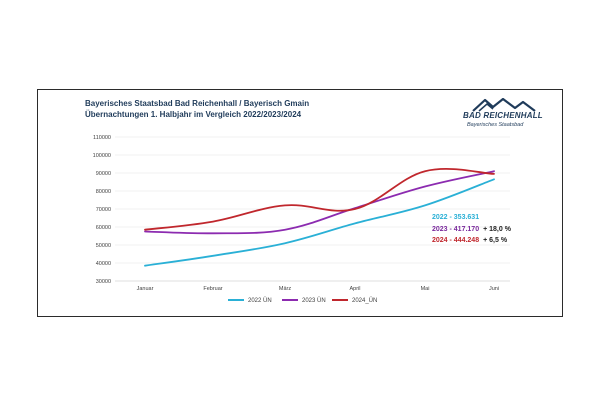  I want to click on legend-label: 2022 ÜN, so click(260, 301).